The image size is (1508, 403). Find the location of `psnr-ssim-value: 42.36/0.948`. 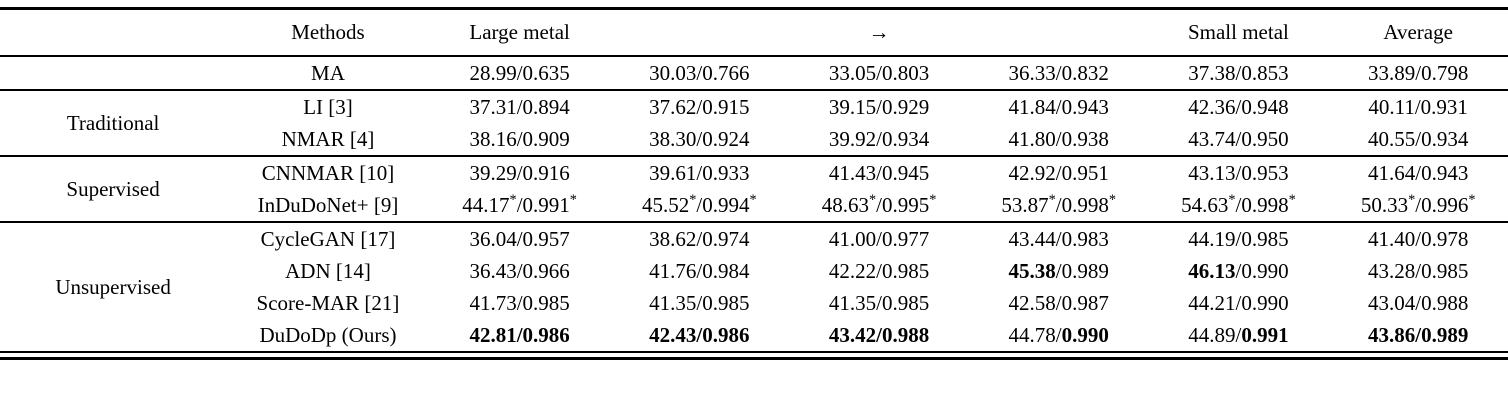

psnr-ssim-value: 42.36/0.948 is located at coordinates (1238, 106).